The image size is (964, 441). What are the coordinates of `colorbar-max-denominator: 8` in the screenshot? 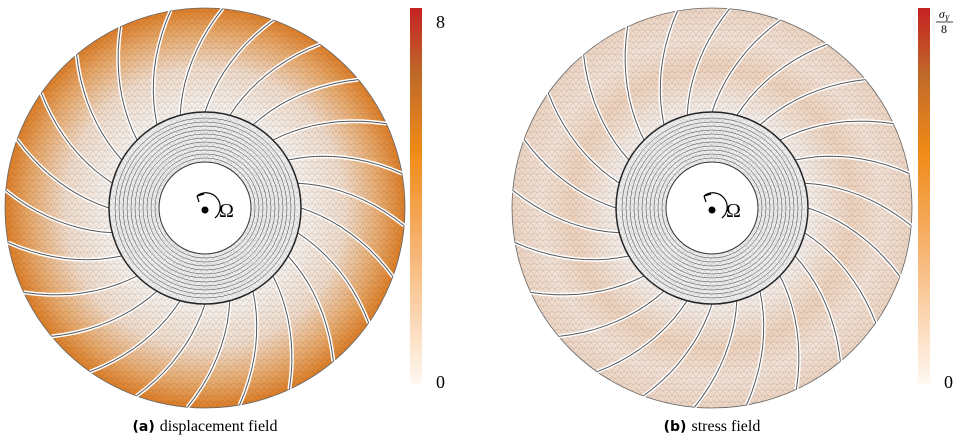 It's located at (944, 29).